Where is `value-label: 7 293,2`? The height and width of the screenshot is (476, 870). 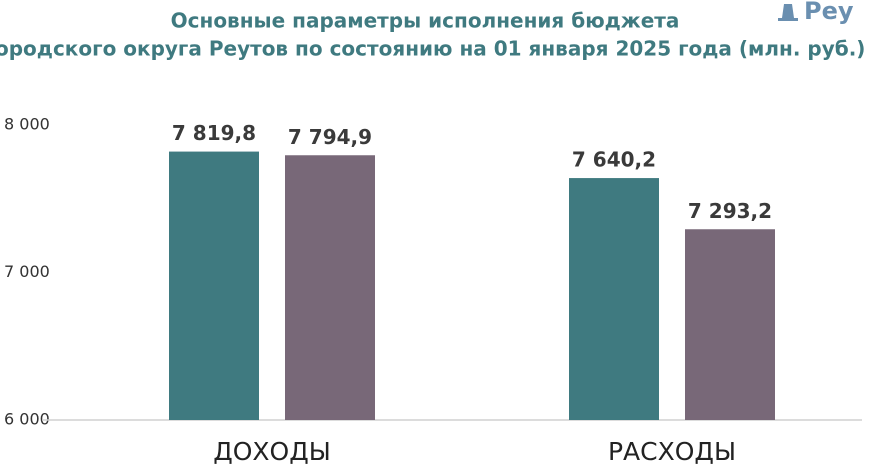
value-label: 7 293,2 is located at coordinates (730, 211).